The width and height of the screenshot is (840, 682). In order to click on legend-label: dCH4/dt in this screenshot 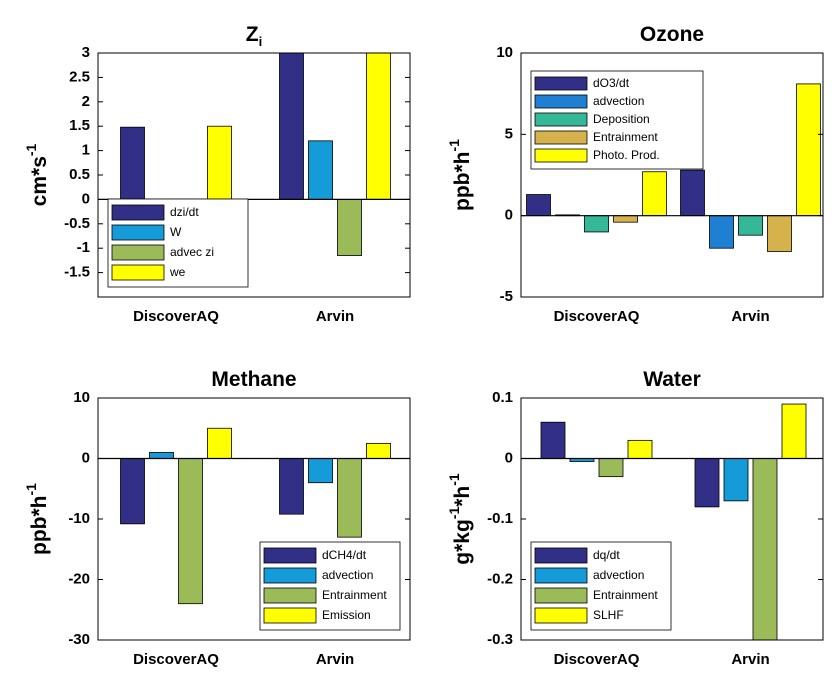, I will do `click(344, 555)`.